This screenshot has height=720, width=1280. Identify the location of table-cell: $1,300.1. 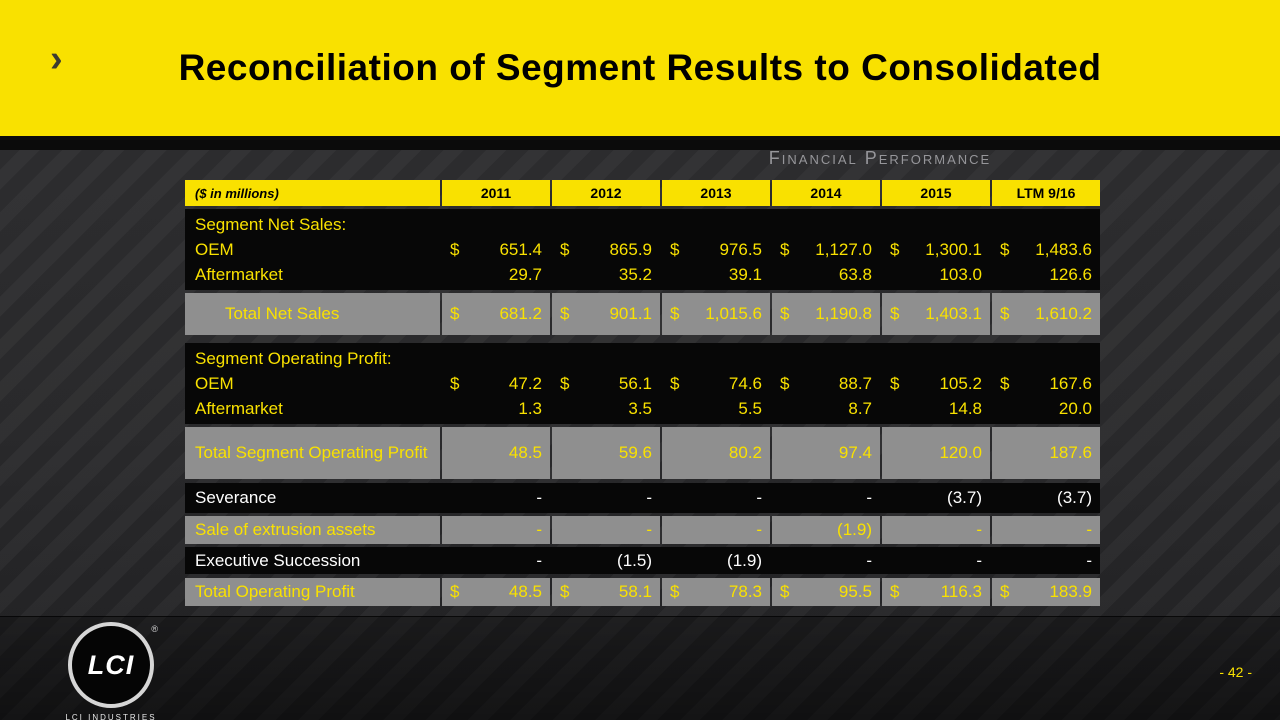
(936, 249).